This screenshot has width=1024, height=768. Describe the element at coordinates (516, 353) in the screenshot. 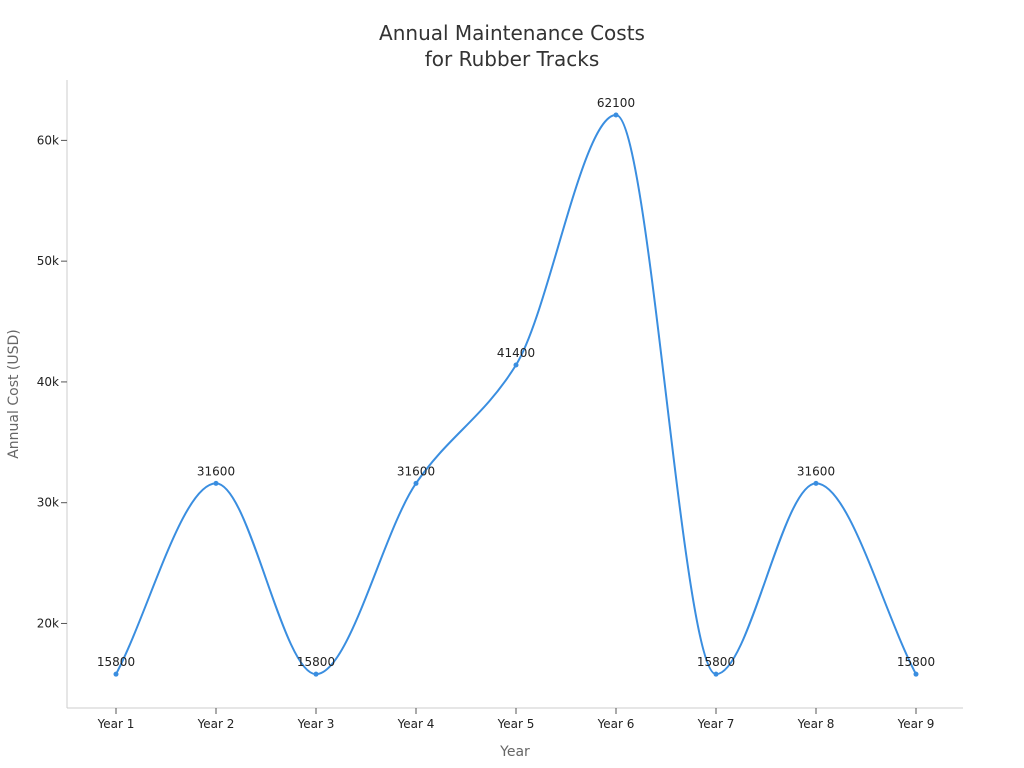

I see `data-label: 41400` at that location.